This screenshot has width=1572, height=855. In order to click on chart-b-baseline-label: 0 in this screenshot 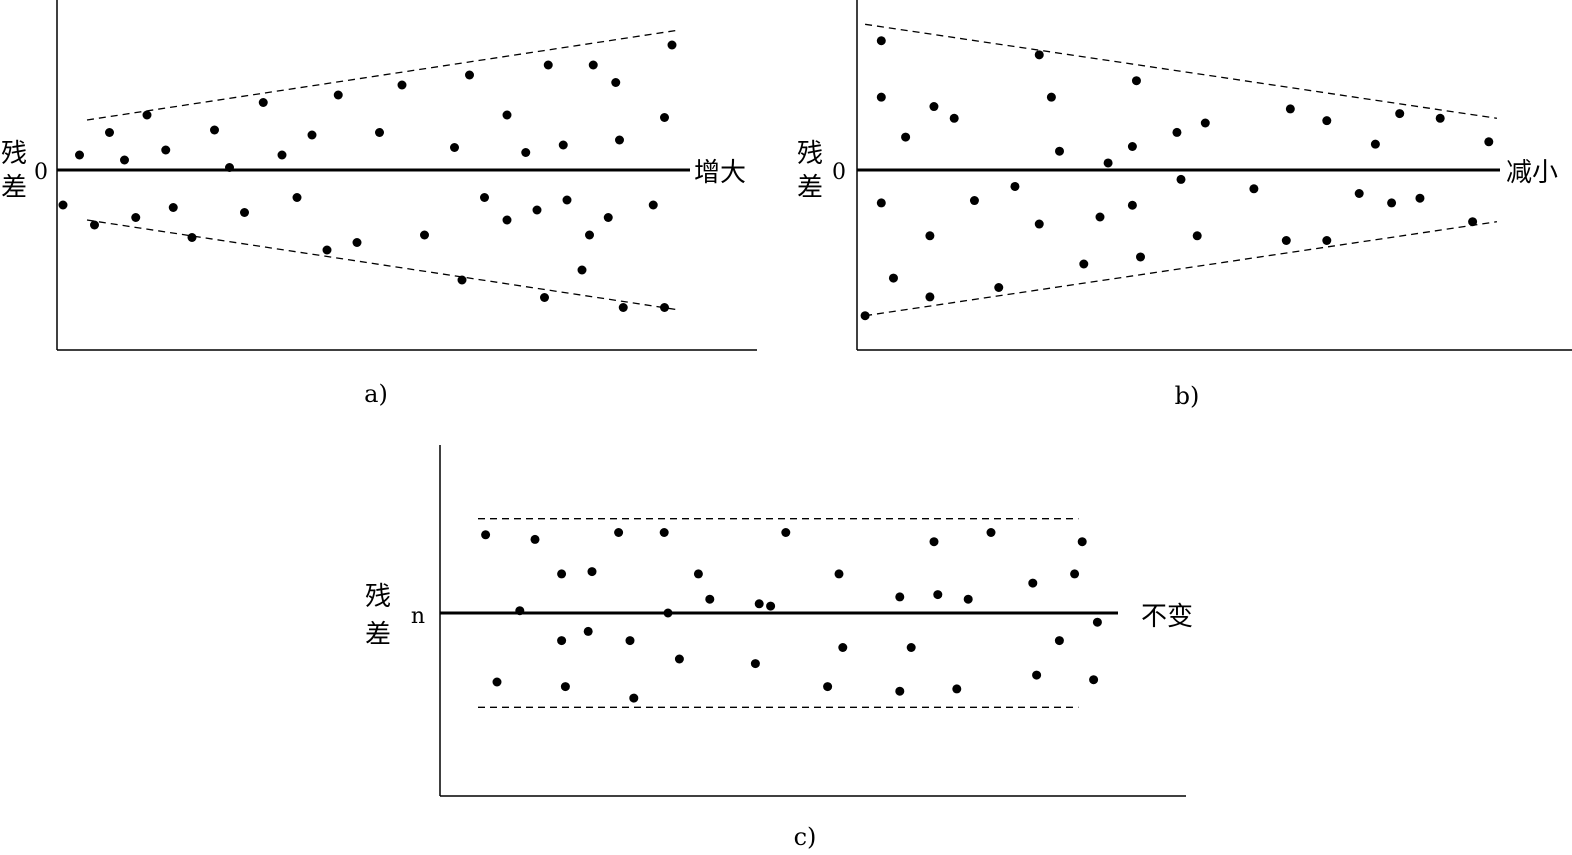, I will do `click(839, 172)`.